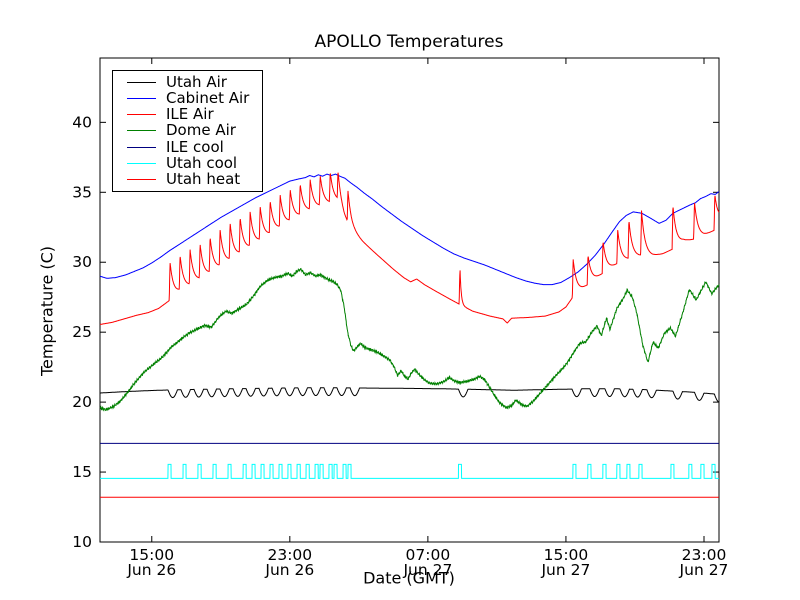 This screenshot has height=600, width=800. What do you see at coordinates (409, 471) in the screenshot?
I see `series-utah-cool` at bounding box center [409, 471].